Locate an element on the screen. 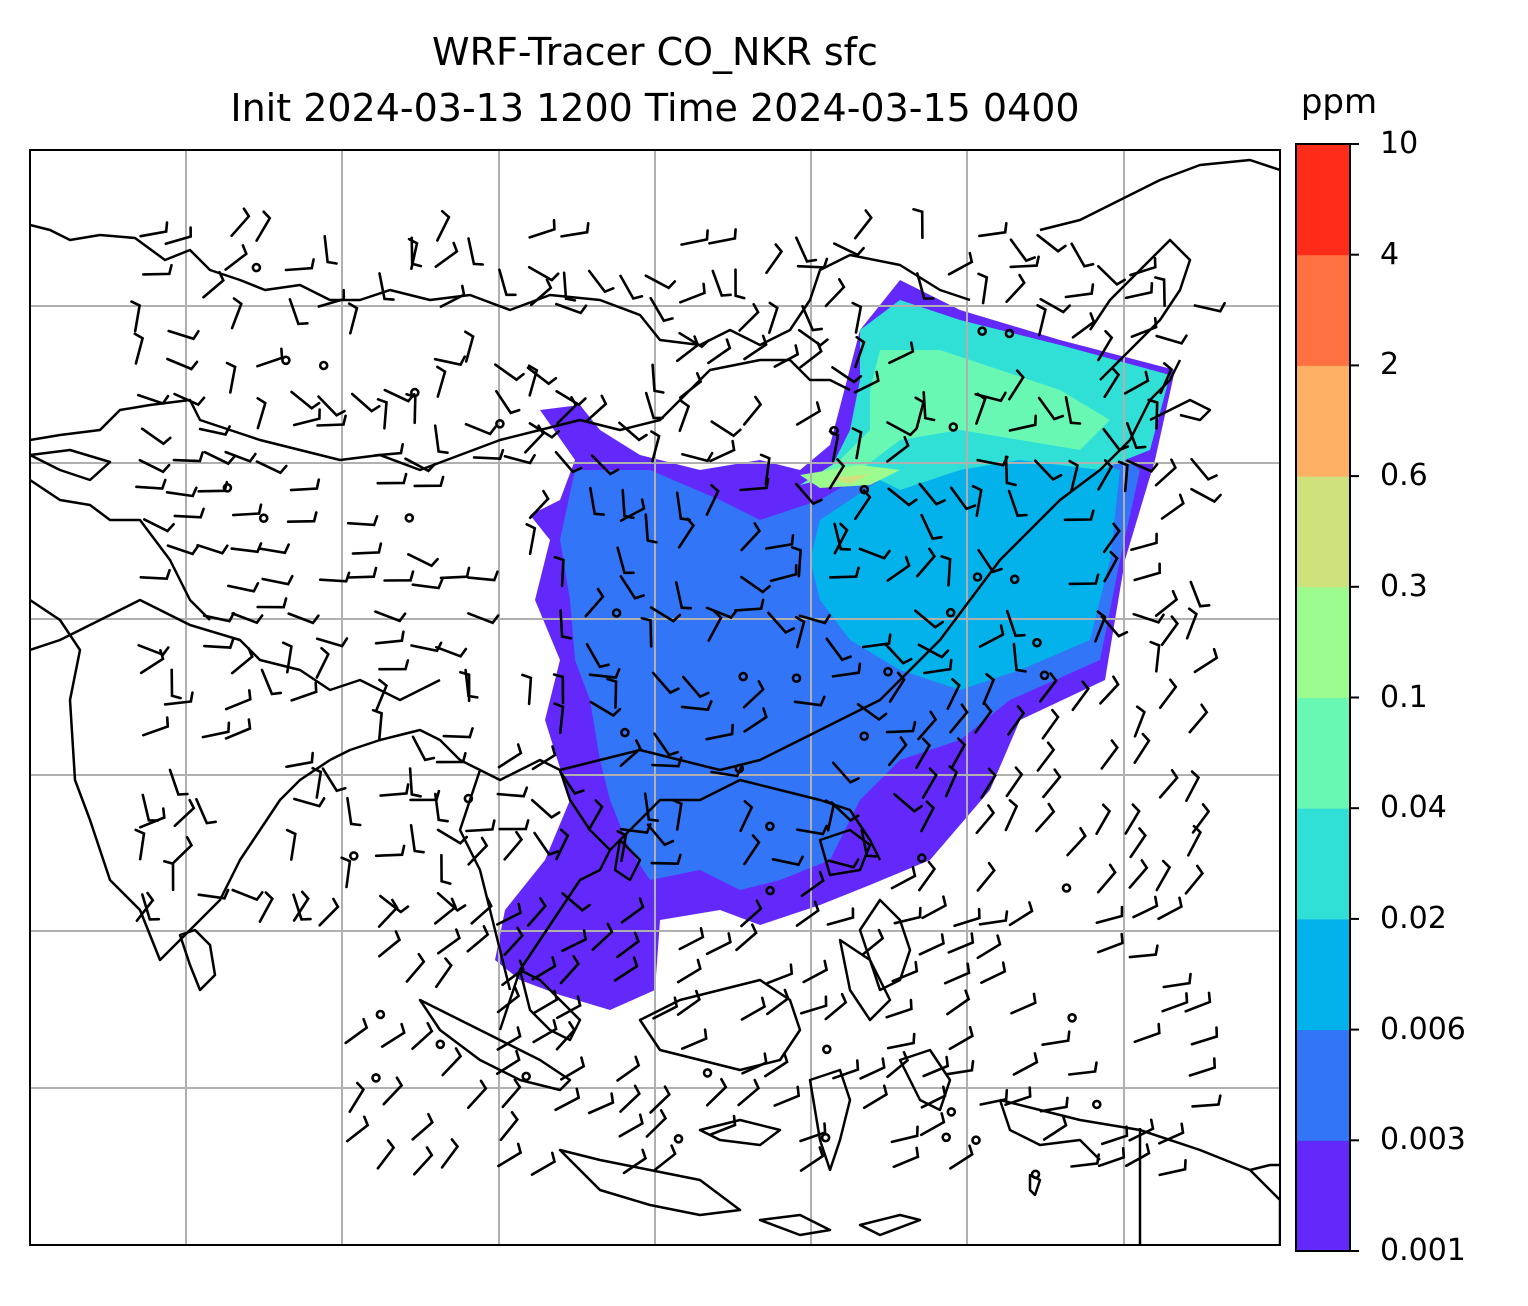 The image size is (1528, 1306). colorbar-tick-label: 4 is located at coordinates (1390, 254).